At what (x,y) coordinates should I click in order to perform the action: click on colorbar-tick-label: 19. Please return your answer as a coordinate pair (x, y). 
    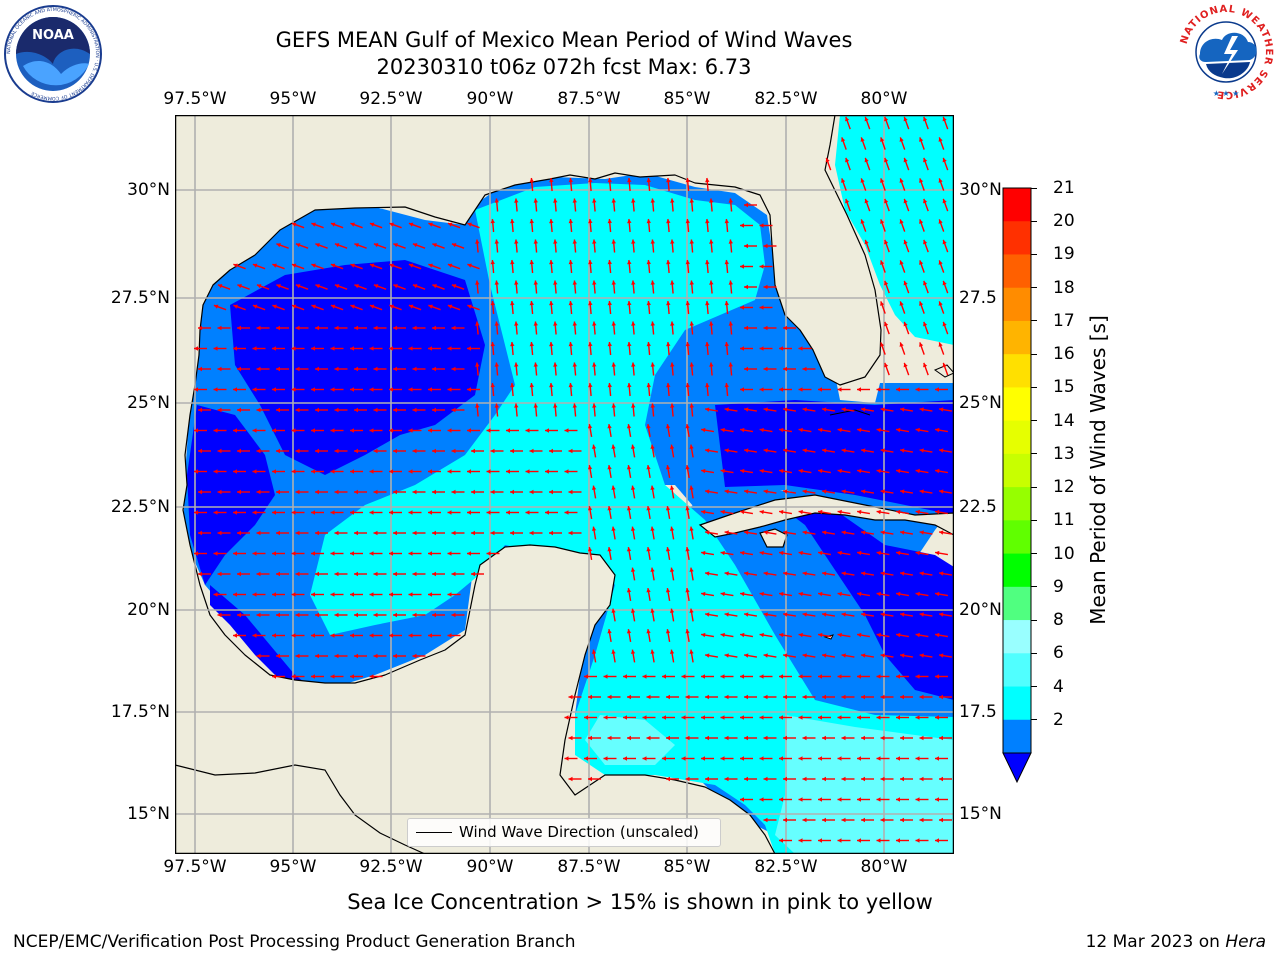
    Looking at the image, I should click on (1064, 254).